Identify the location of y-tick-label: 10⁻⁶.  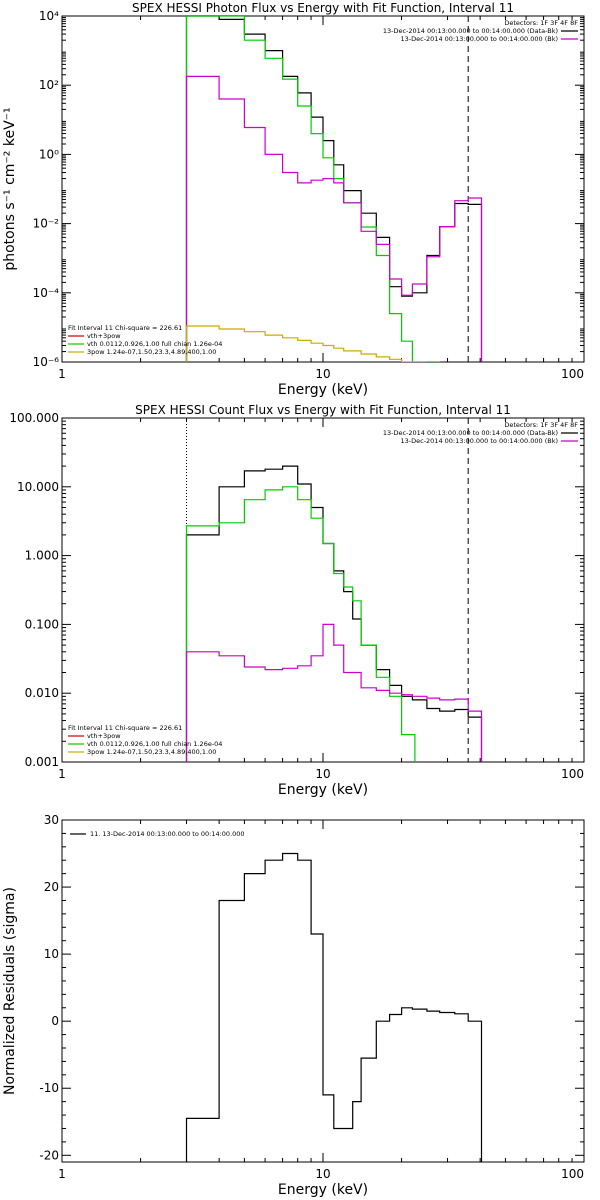
(46, 362).